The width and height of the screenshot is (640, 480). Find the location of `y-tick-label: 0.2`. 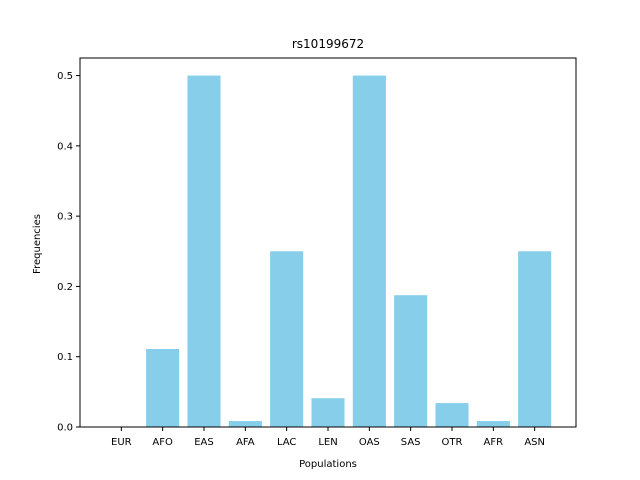

y-tick-label: 0.2 is located at coordinates (65, 287).